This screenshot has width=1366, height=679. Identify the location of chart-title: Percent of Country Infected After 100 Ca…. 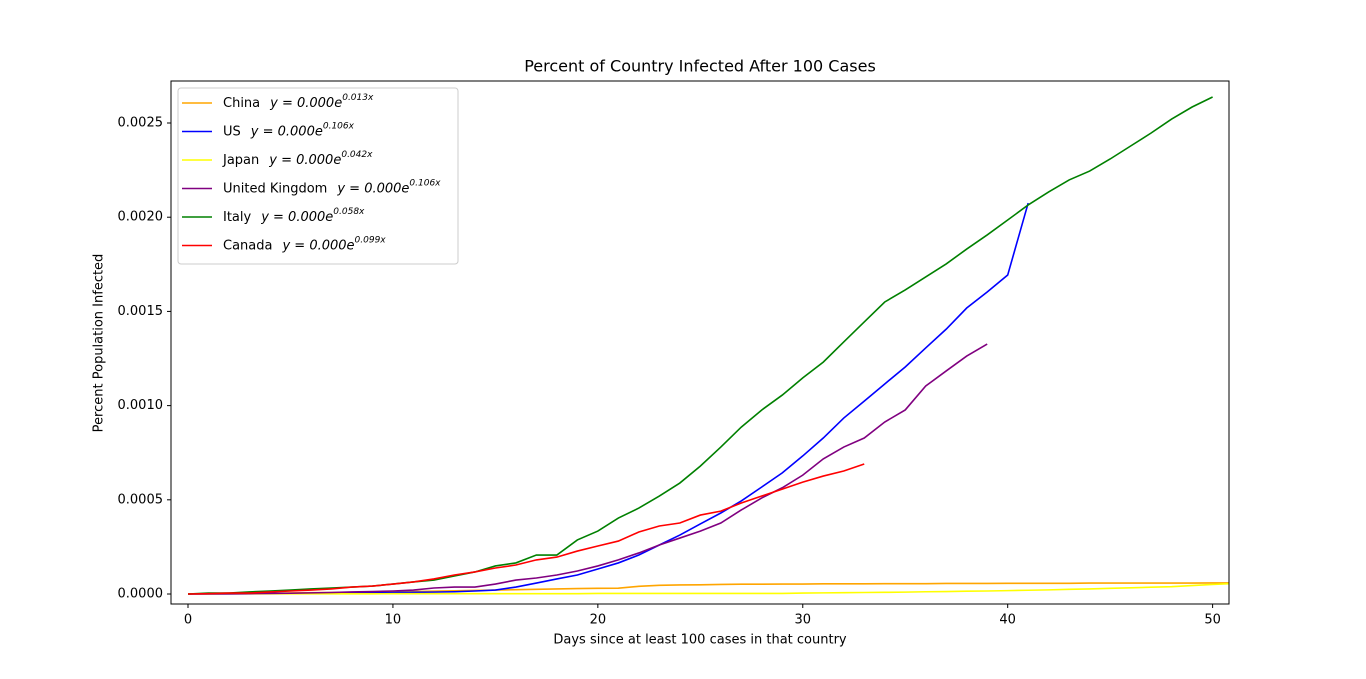
(700, 66).